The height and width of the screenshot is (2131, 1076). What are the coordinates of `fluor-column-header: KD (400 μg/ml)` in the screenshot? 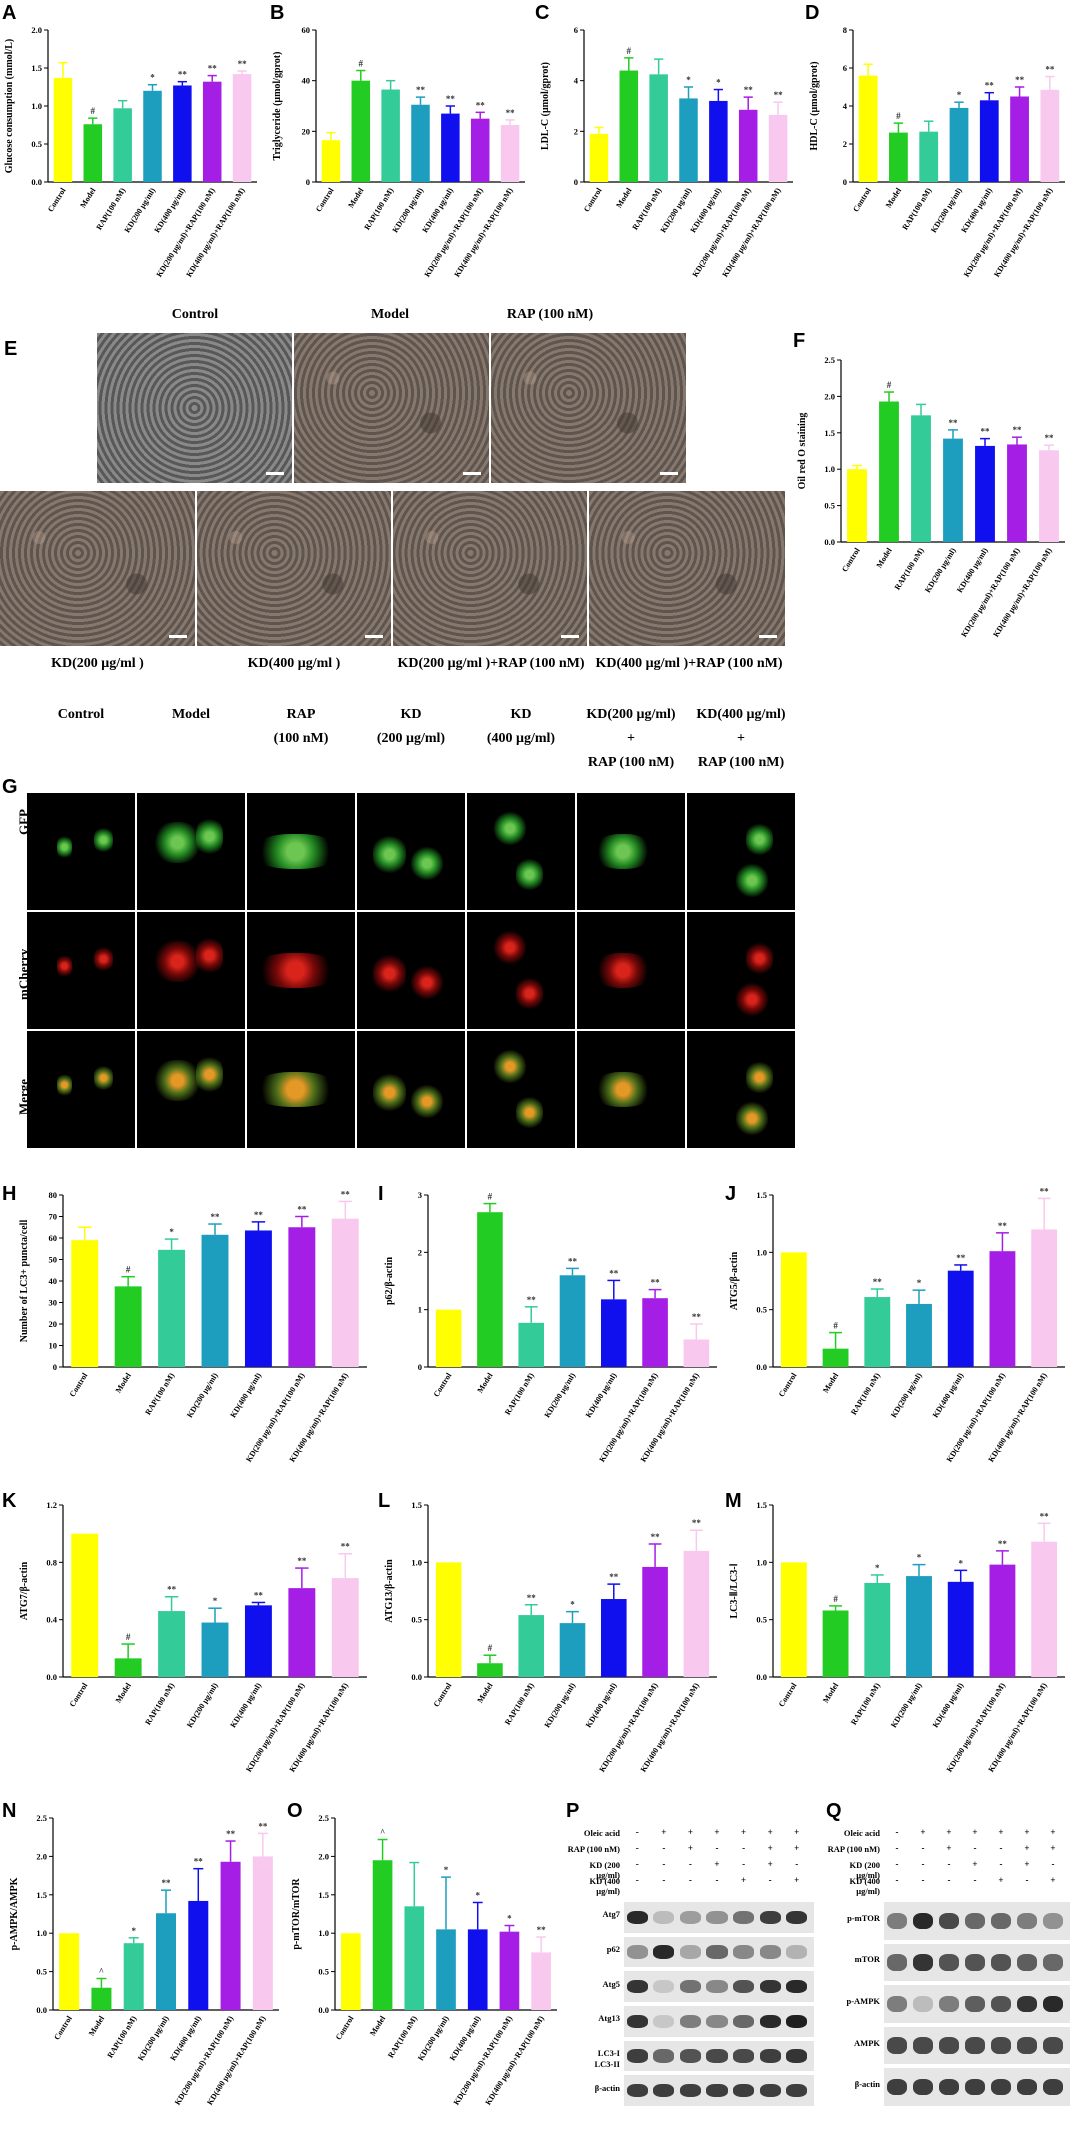 It's located at (521, 726).